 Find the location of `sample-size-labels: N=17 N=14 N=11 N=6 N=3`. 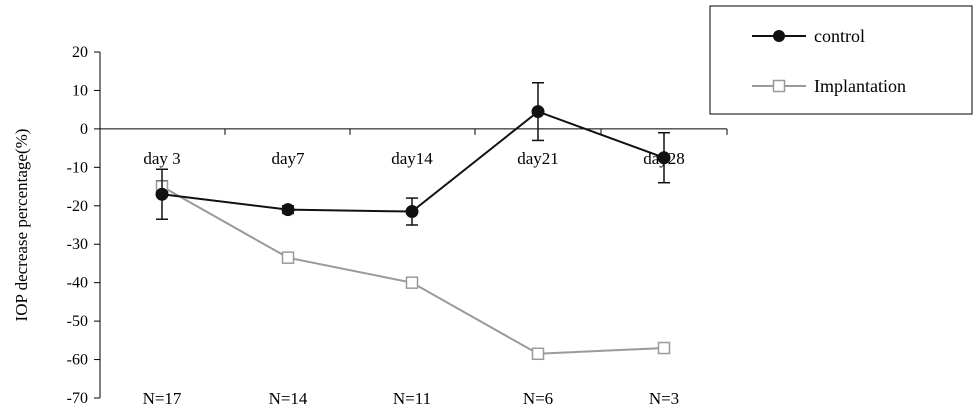

sample-size-labels: N=17 N=14 N=11 N=6 N=3 is located at coordinates (411, 398).